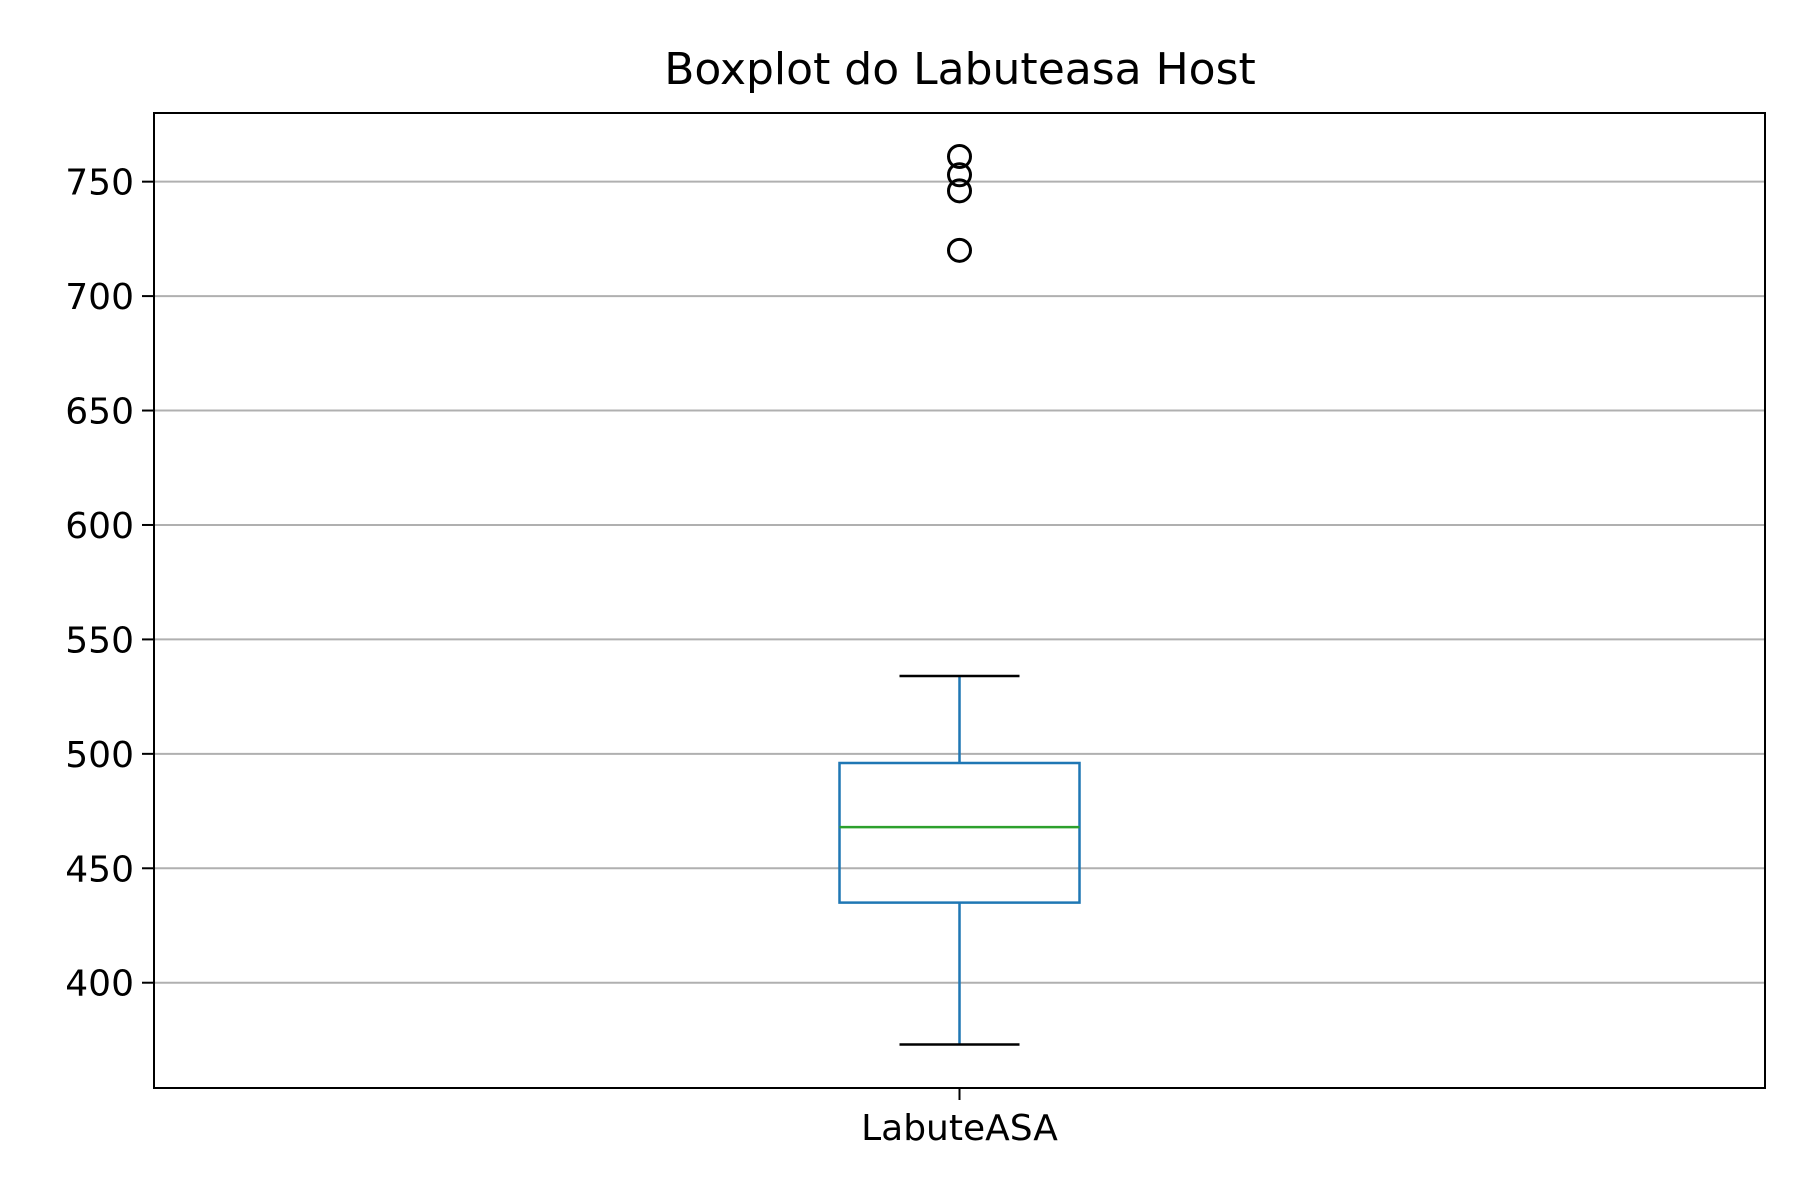 The height and width of the screenshot is (1200, 1800). What do you see at coordinates (99, 984) in the screenshot?
I see `y-tick-label: 400` at bounding box center [99, 984].